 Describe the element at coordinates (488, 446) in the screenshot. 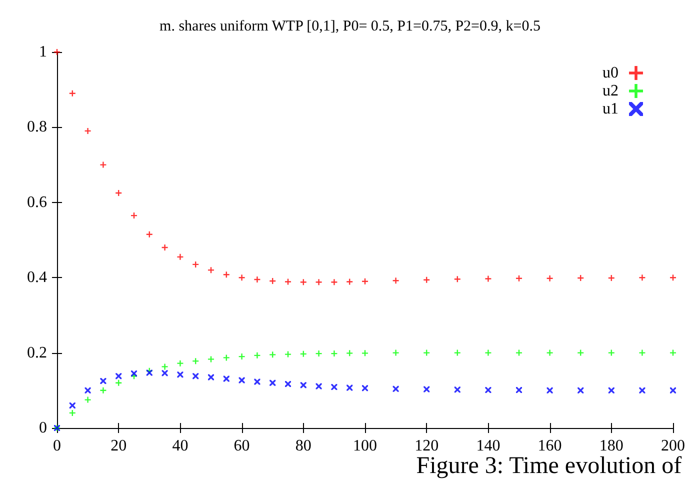

I see `x-tick-label: 140` at that location.